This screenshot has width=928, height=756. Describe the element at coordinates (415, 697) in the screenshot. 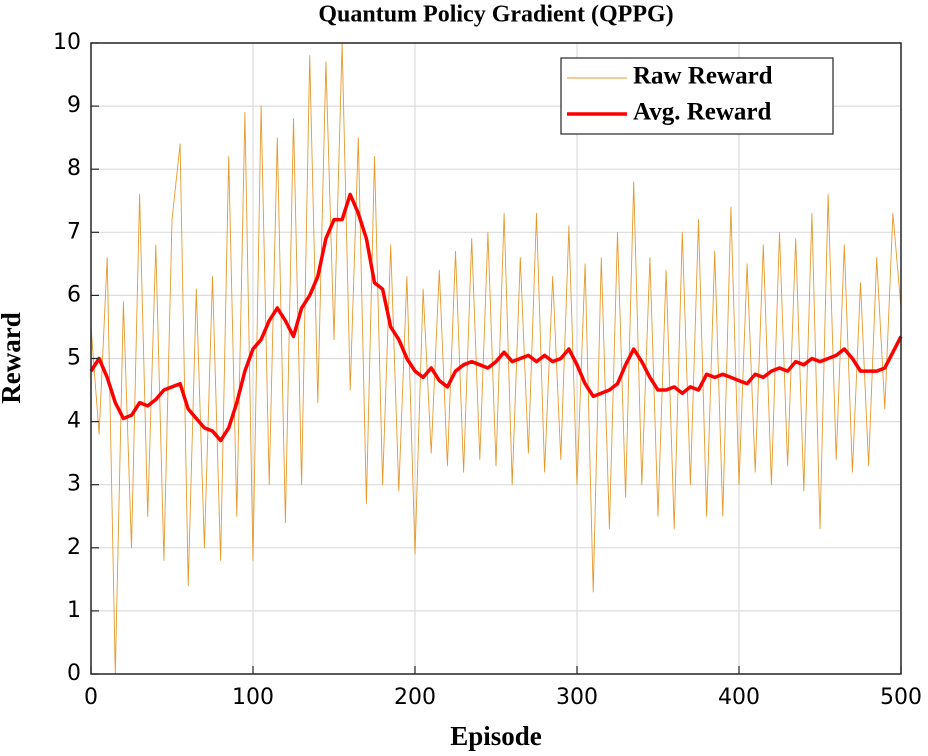

I see `x-tick-label: 200` at that location.